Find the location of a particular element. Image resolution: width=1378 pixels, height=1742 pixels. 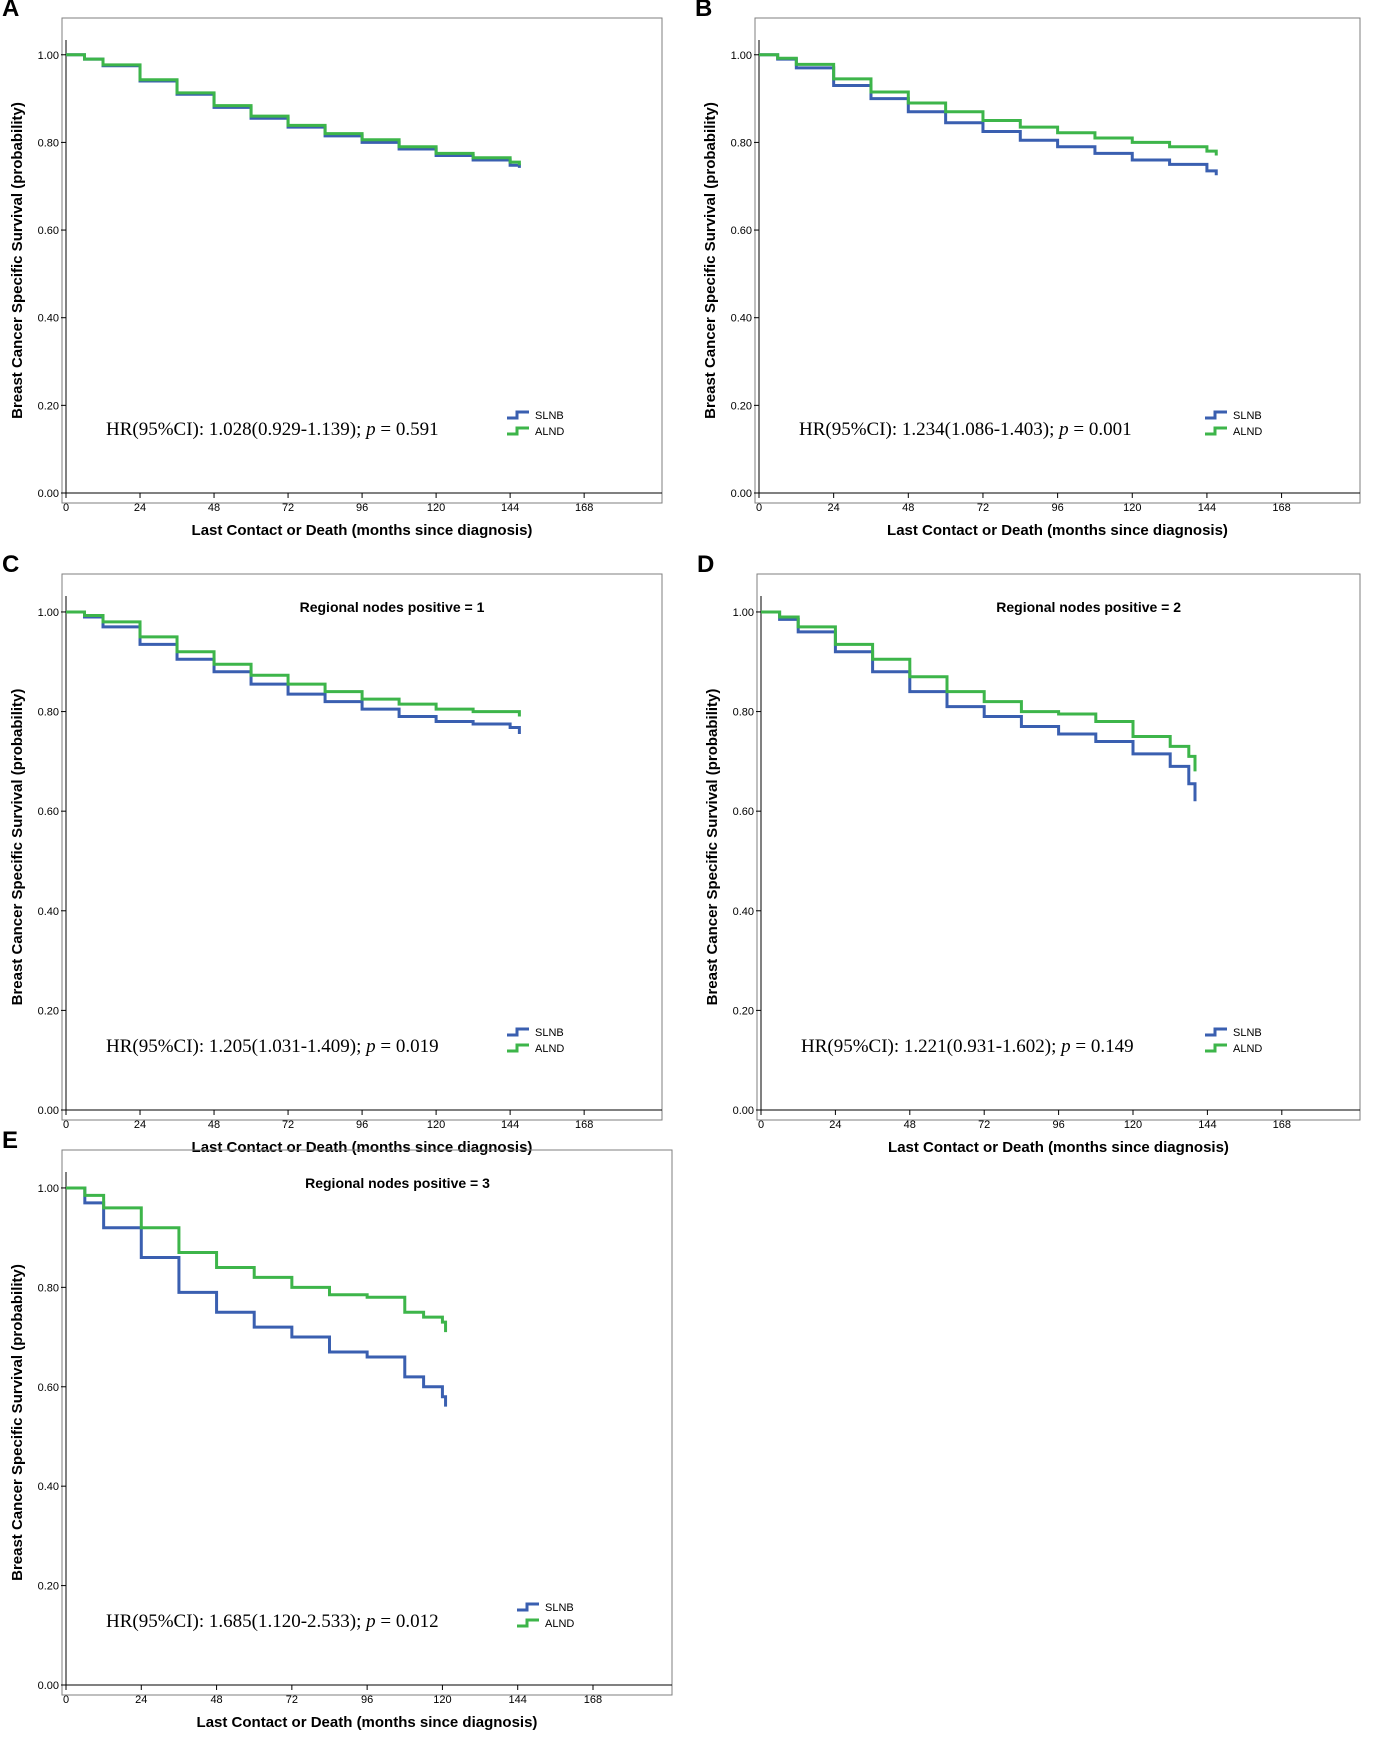

hr-p-value: = 0.149 is located at coordinates (1102, 1046).